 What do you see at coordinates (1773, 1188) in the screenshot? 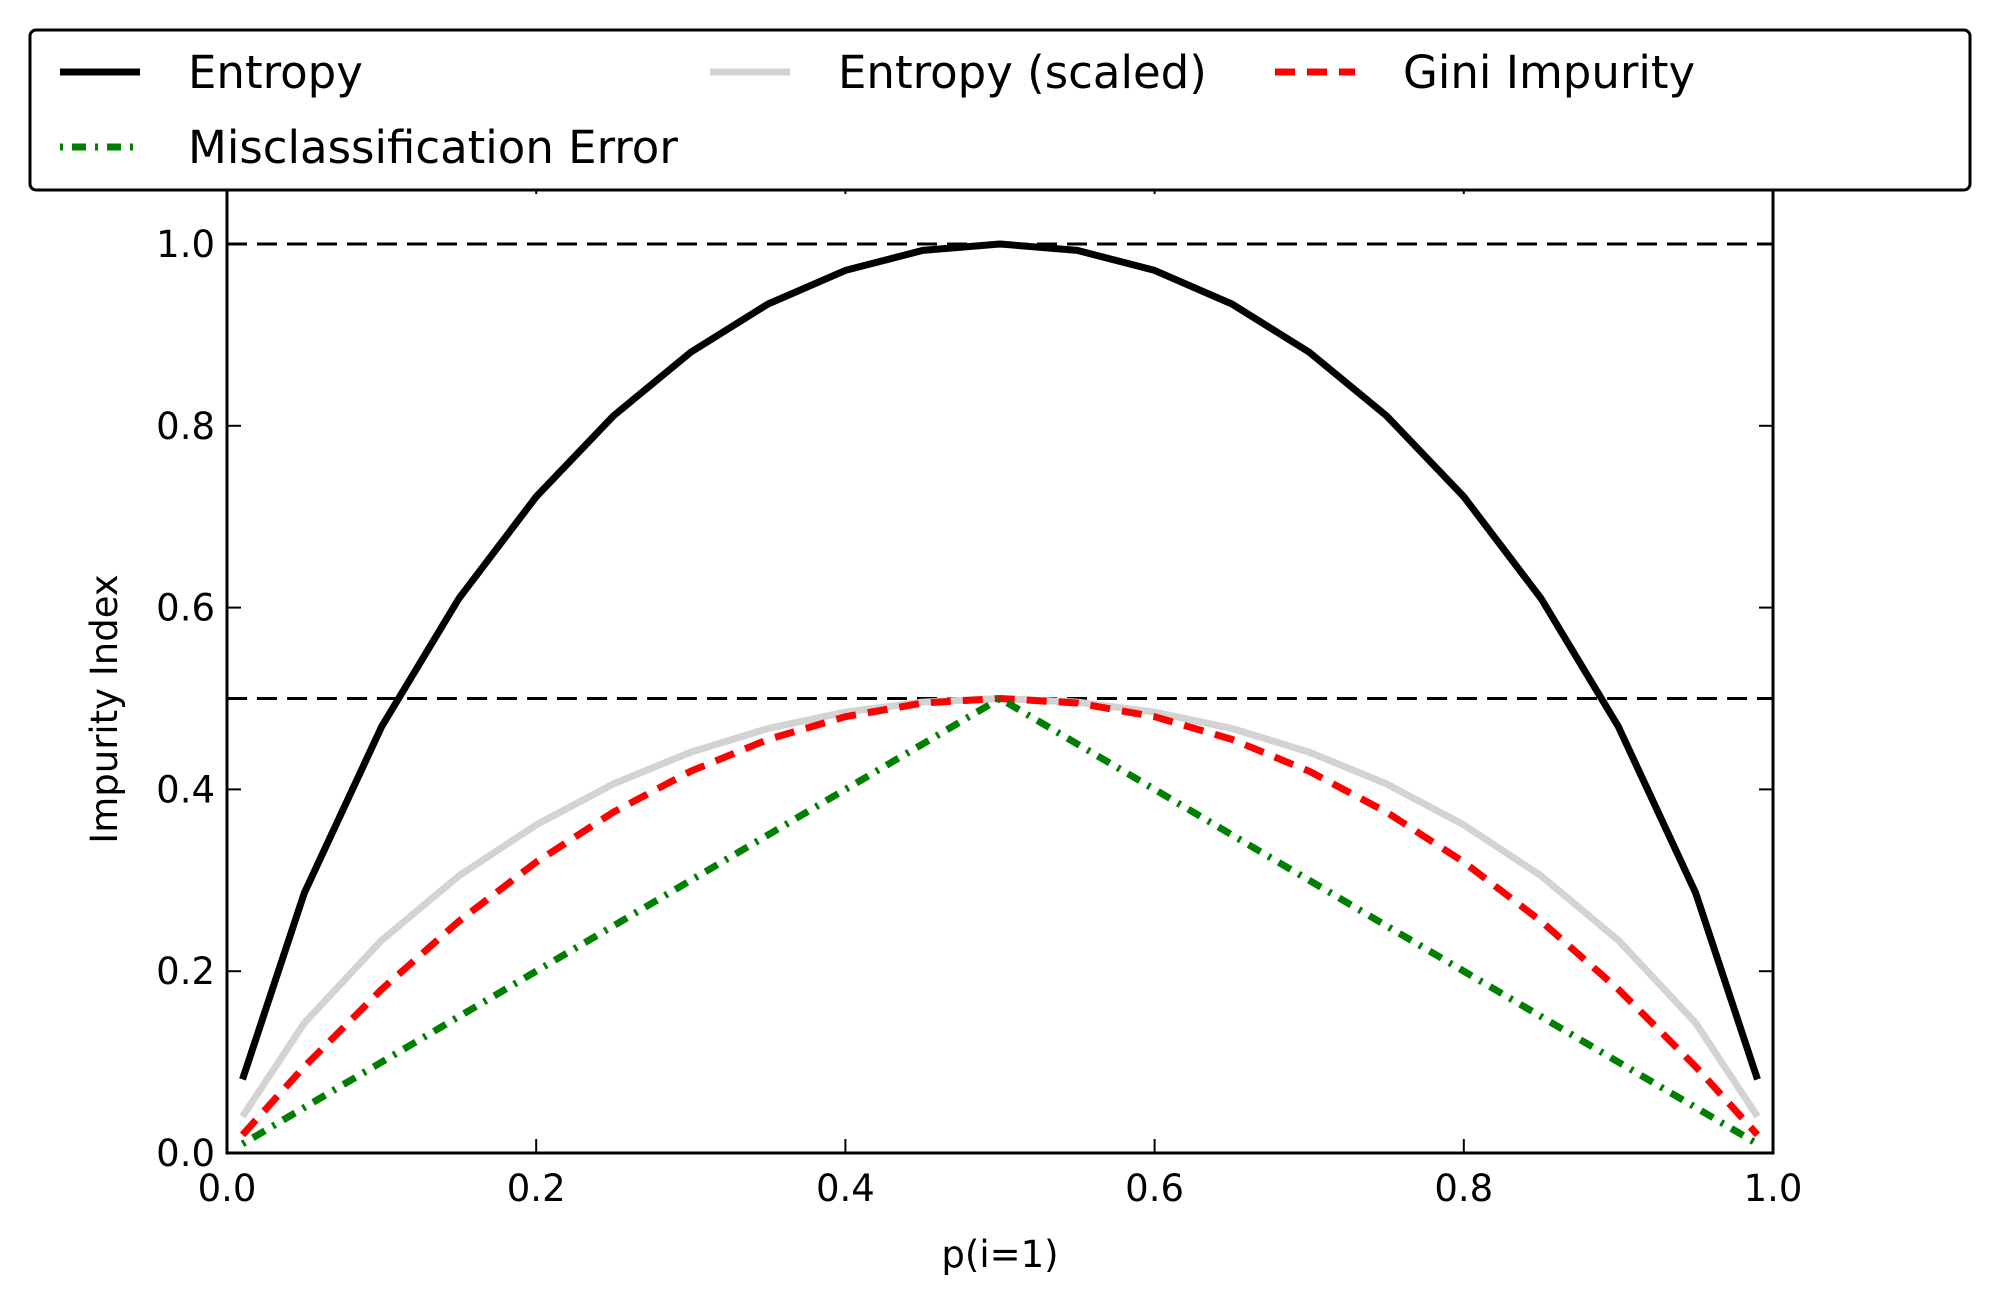
I see `x-tick-label: 1.0` at bounding box center [1773, 1188].